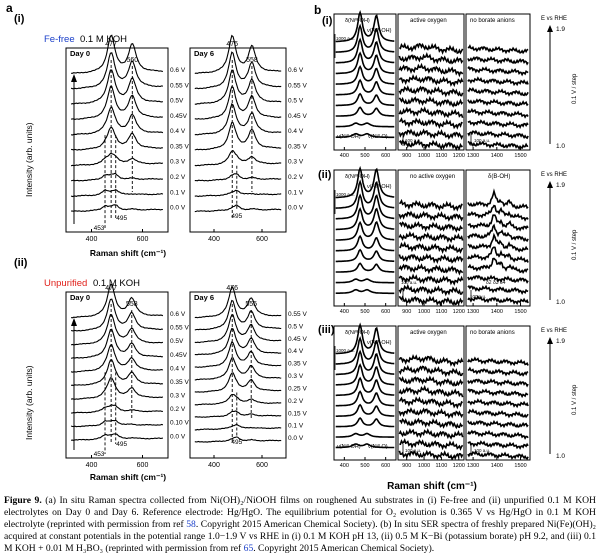  Describe the element at coordinates (428, 21) in the screenshot. I see `annotation-active-oxygen: active oxygen` at that location.